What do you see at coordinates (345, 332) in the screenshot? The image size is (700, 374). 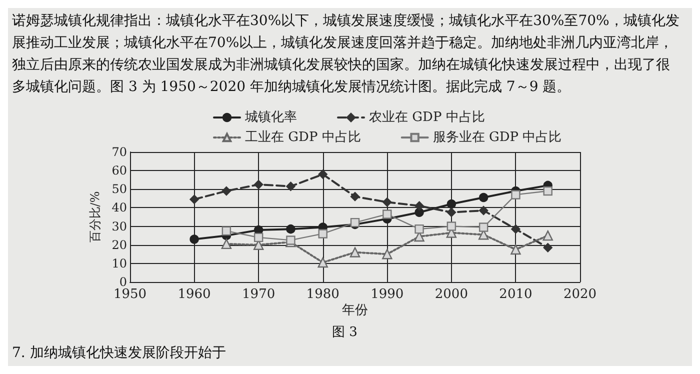 I see `caption: 图 3` at bounding box center [345, 332].